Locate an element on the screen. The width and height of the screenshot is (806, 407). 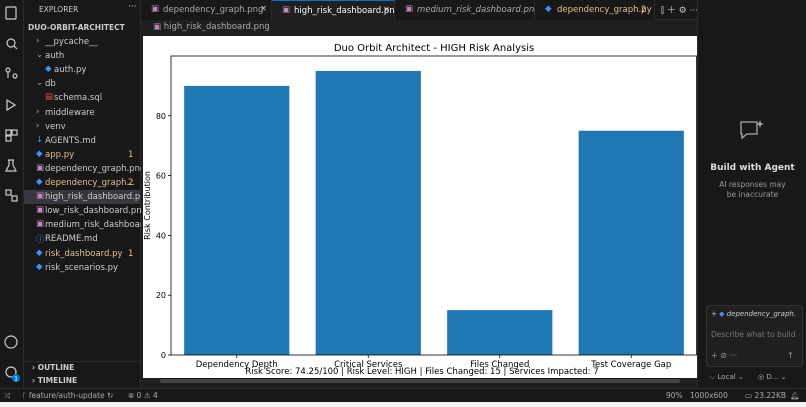
activity-badge: 1 is located at coordinates (16, 379).